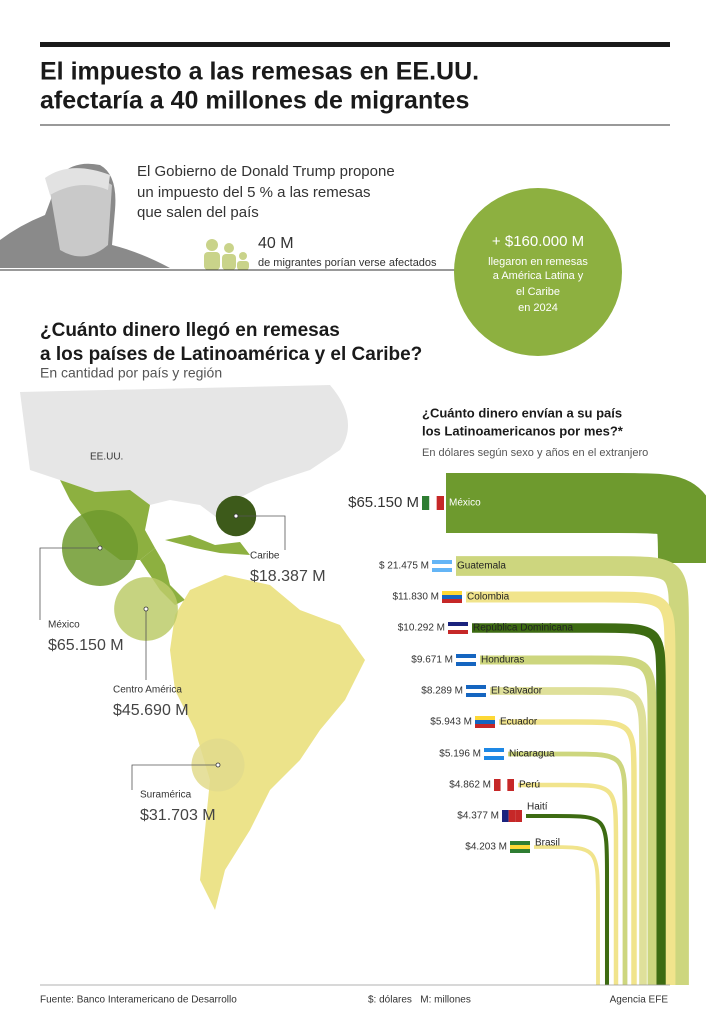 This screenshot has width=706, height=1024. Describe the element at coordinates (383, 502) in the screenshot. I see `country-value: $65.150 M` at that location.